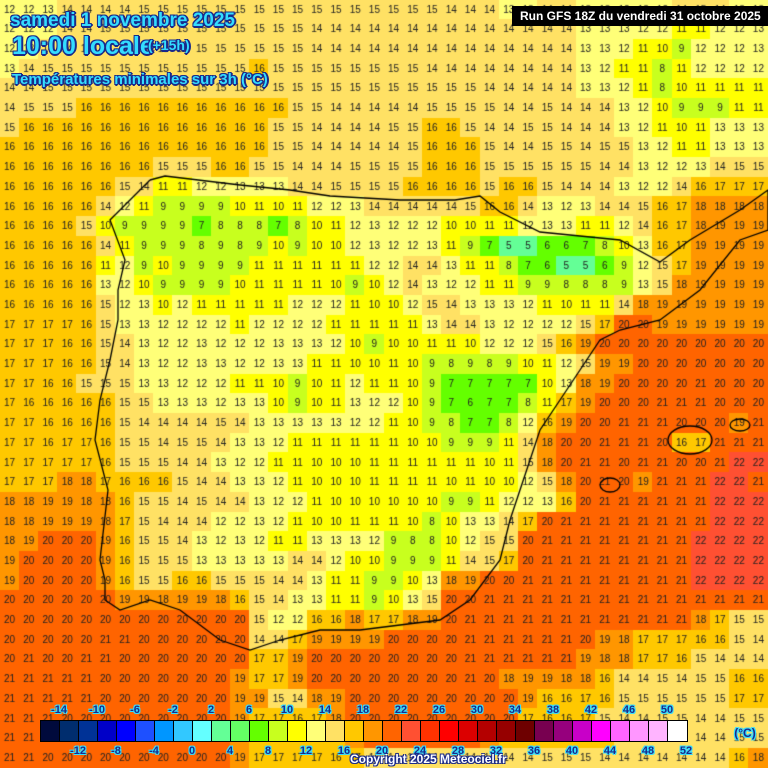 This screenshot has height=768, width=768. Describe the element at coordinates (97, 710) in the screenshot. I see `legend-tick-top: -10` at that location.